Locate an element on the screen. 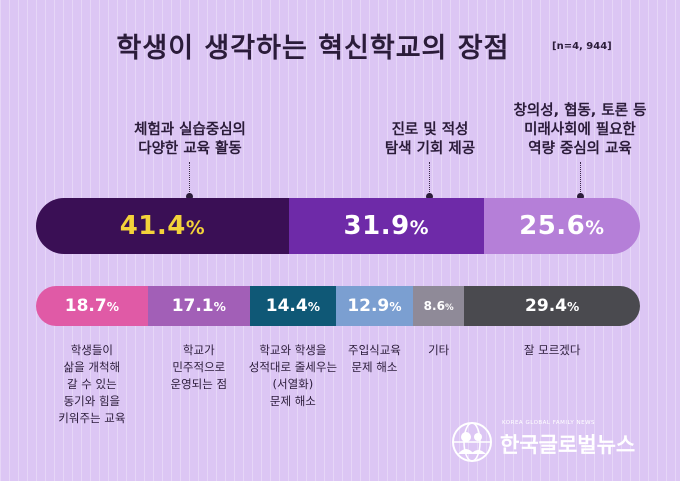  bar-value-label: 18.7% is located at coordinates (91, 306).